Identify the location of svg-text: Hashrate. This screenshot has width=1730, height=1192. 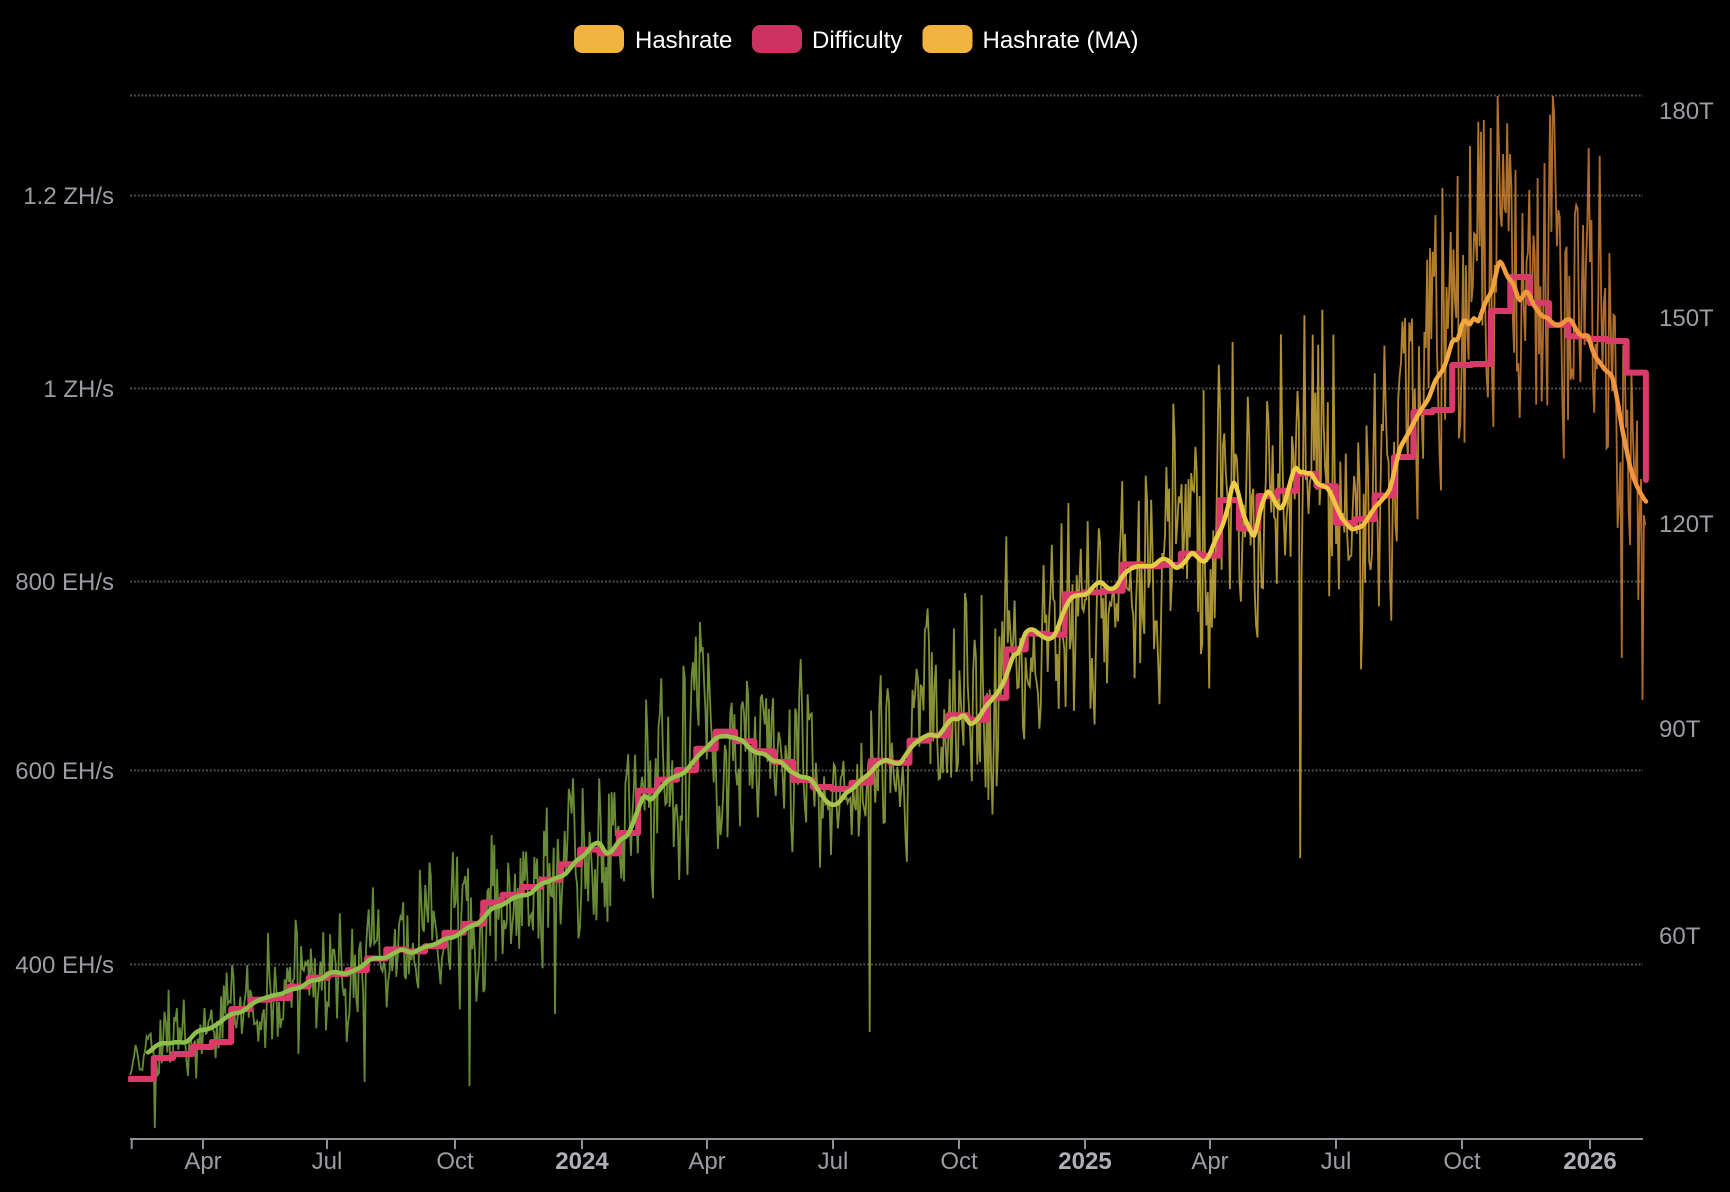
(683, 40).